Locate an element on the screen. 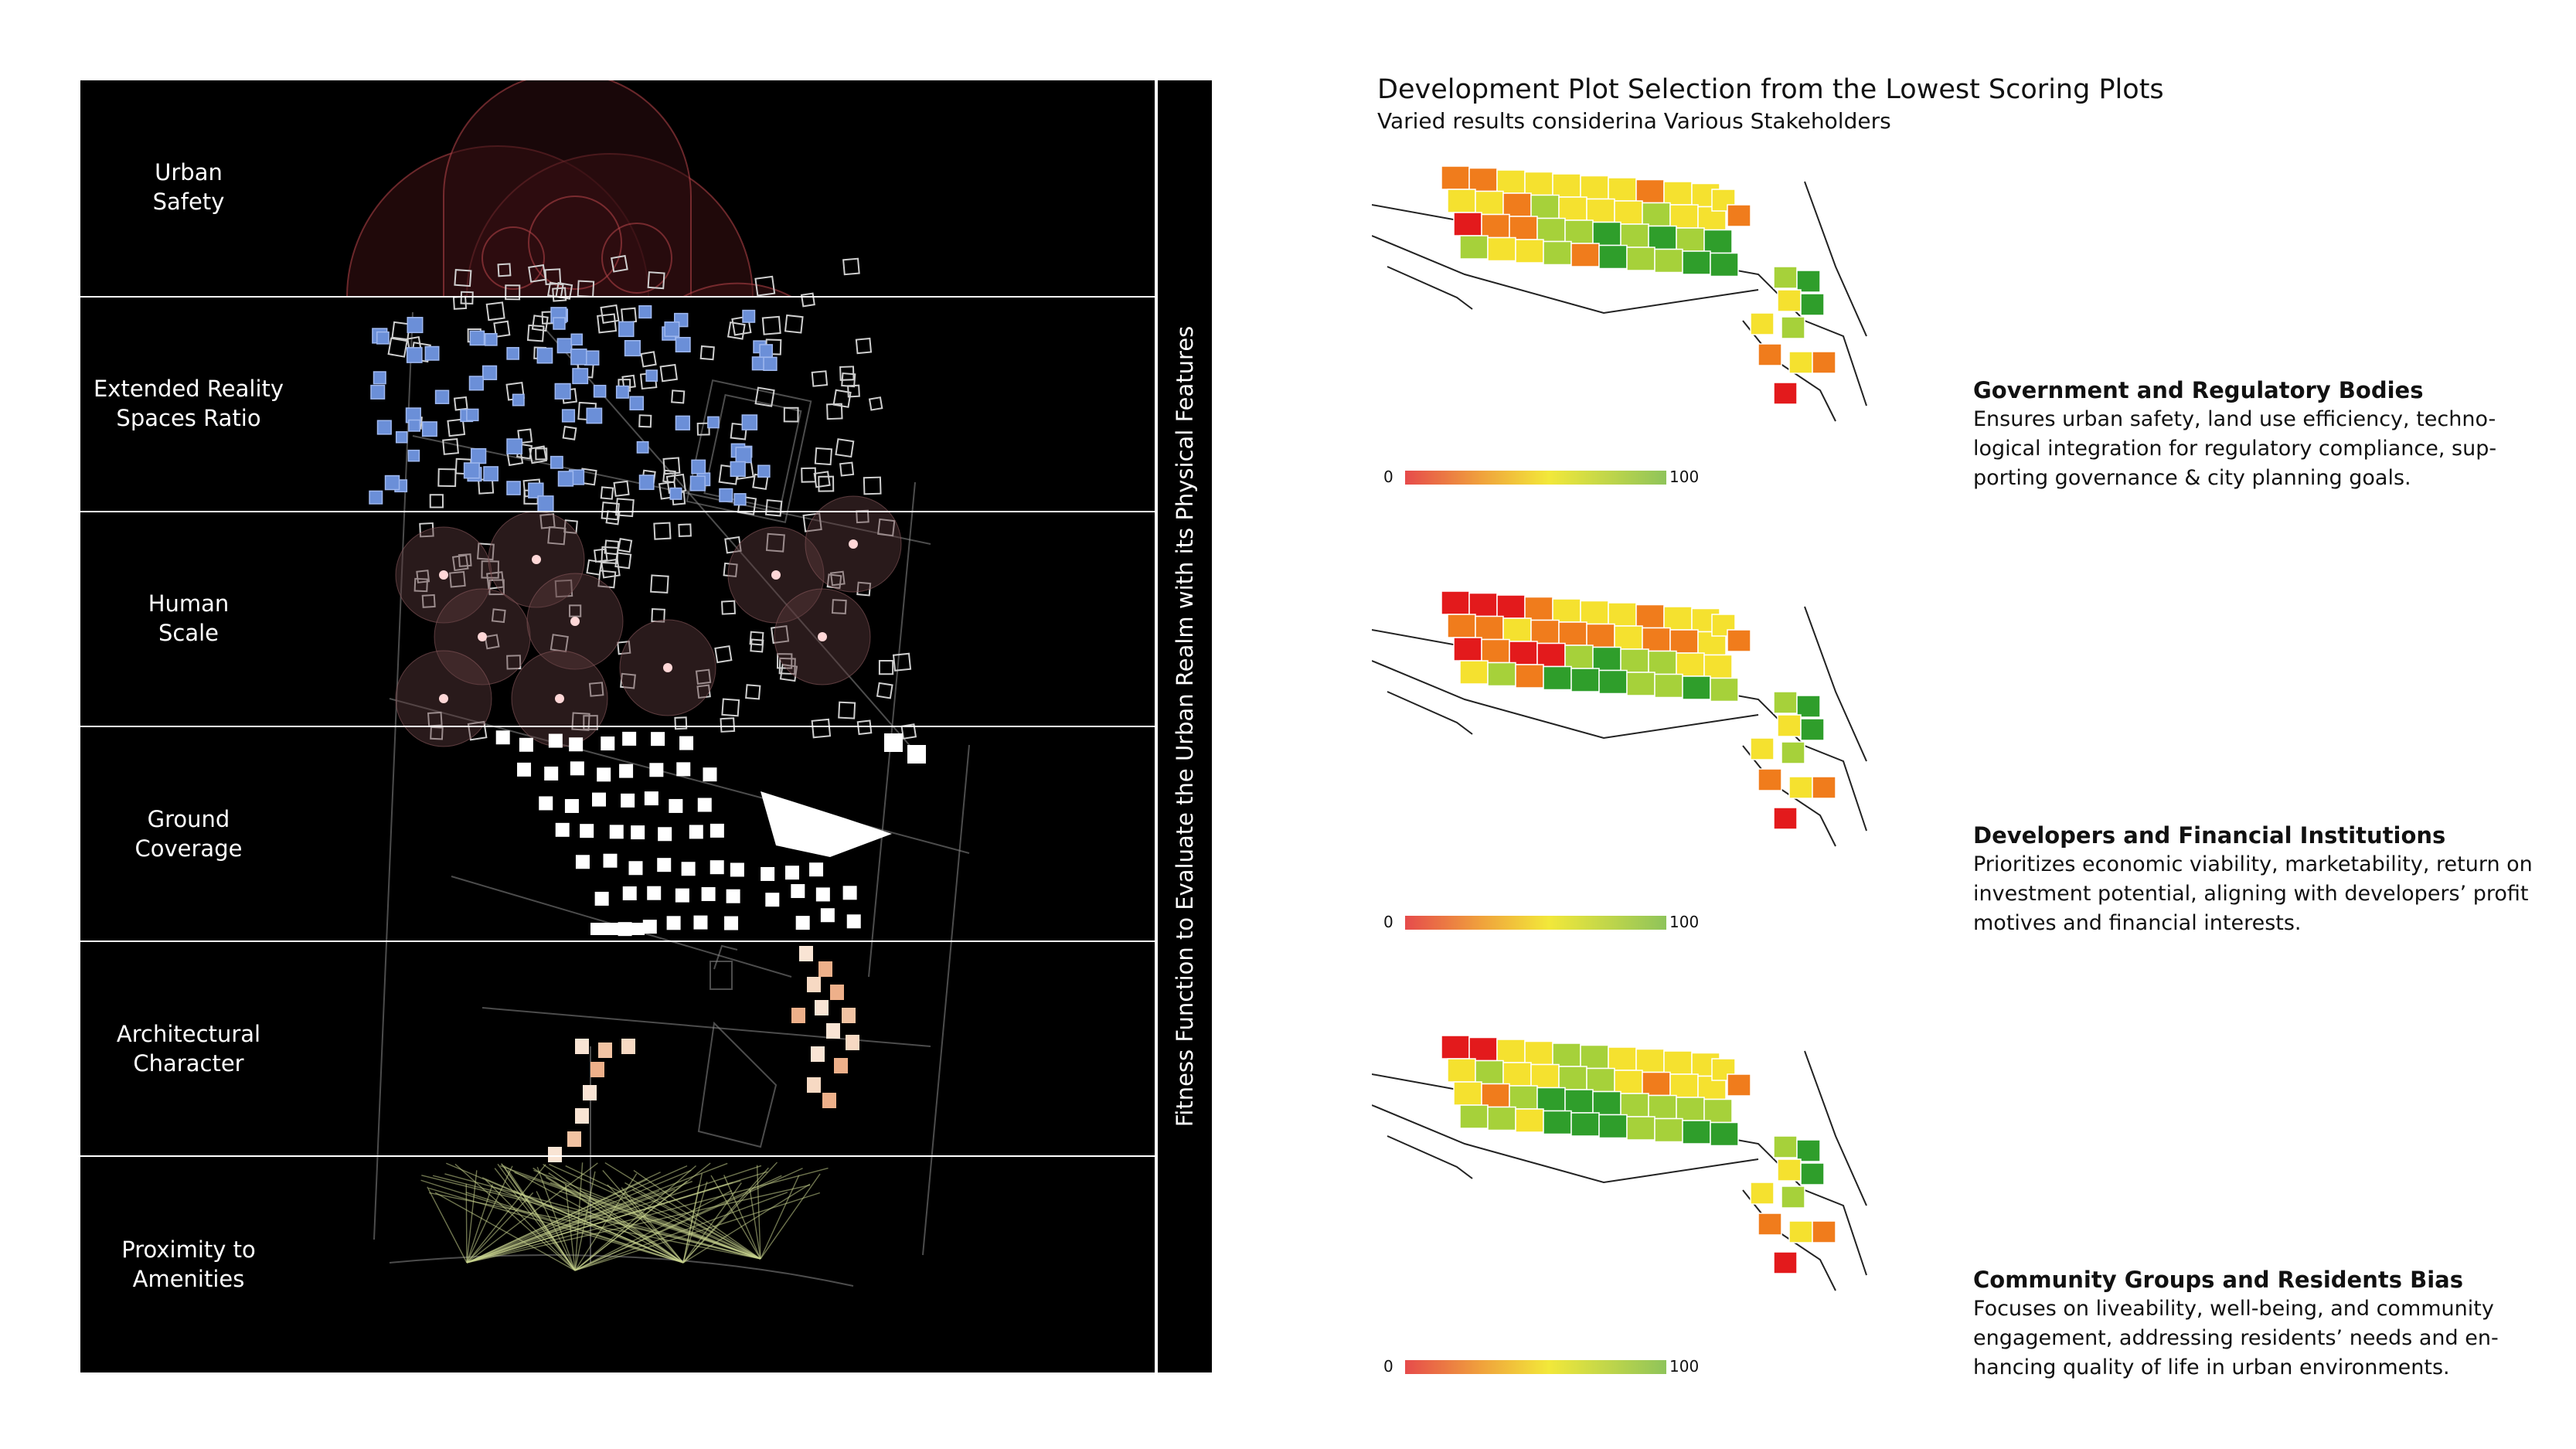 Image resolution: width=2576 pixels, height=1449 pixels. legend-gradient-bar is located at coordinates (1535, 923).